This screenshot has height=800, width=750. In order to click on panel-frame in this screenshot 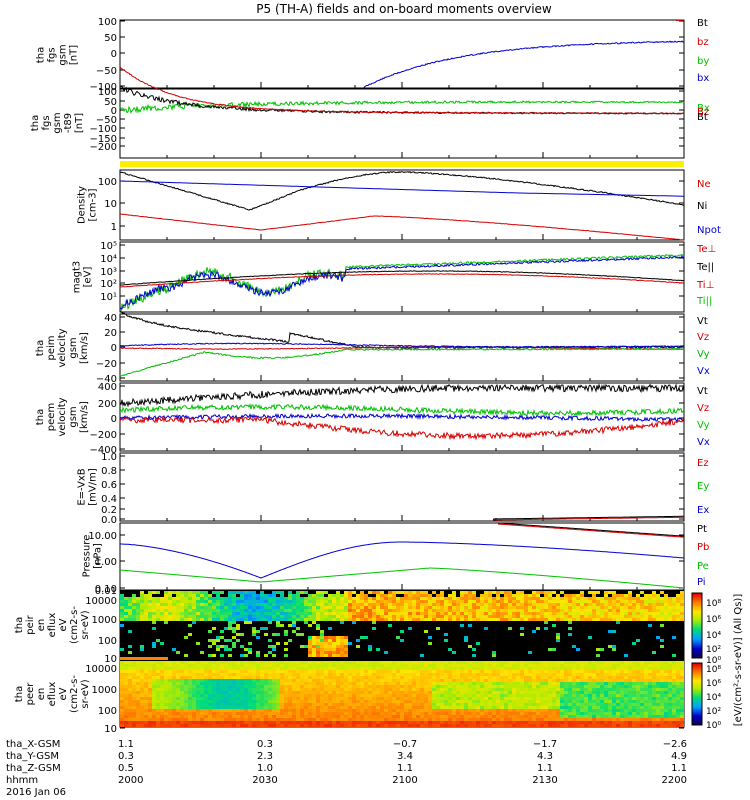, I will do `click(402, 417)`.